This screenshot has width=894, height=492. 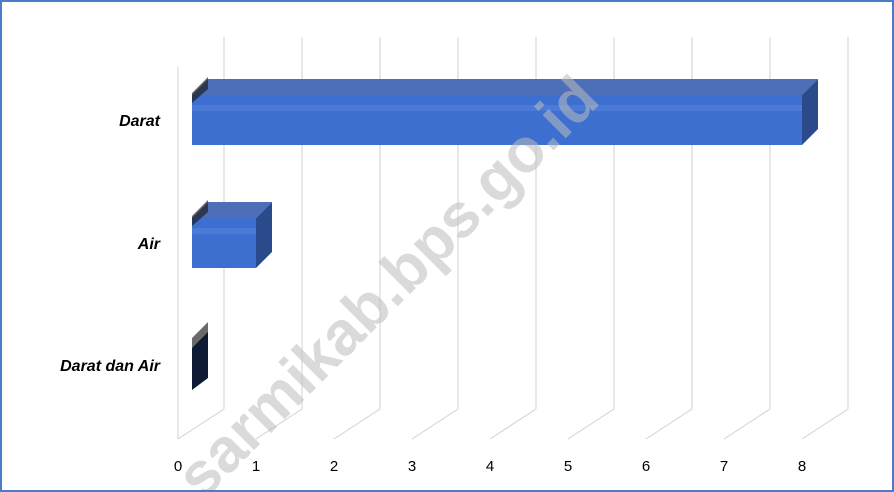 What do you see at coordinates (149, 244) in the screenshot?
I see `category-label: Air` at bounding box center [149, 244].